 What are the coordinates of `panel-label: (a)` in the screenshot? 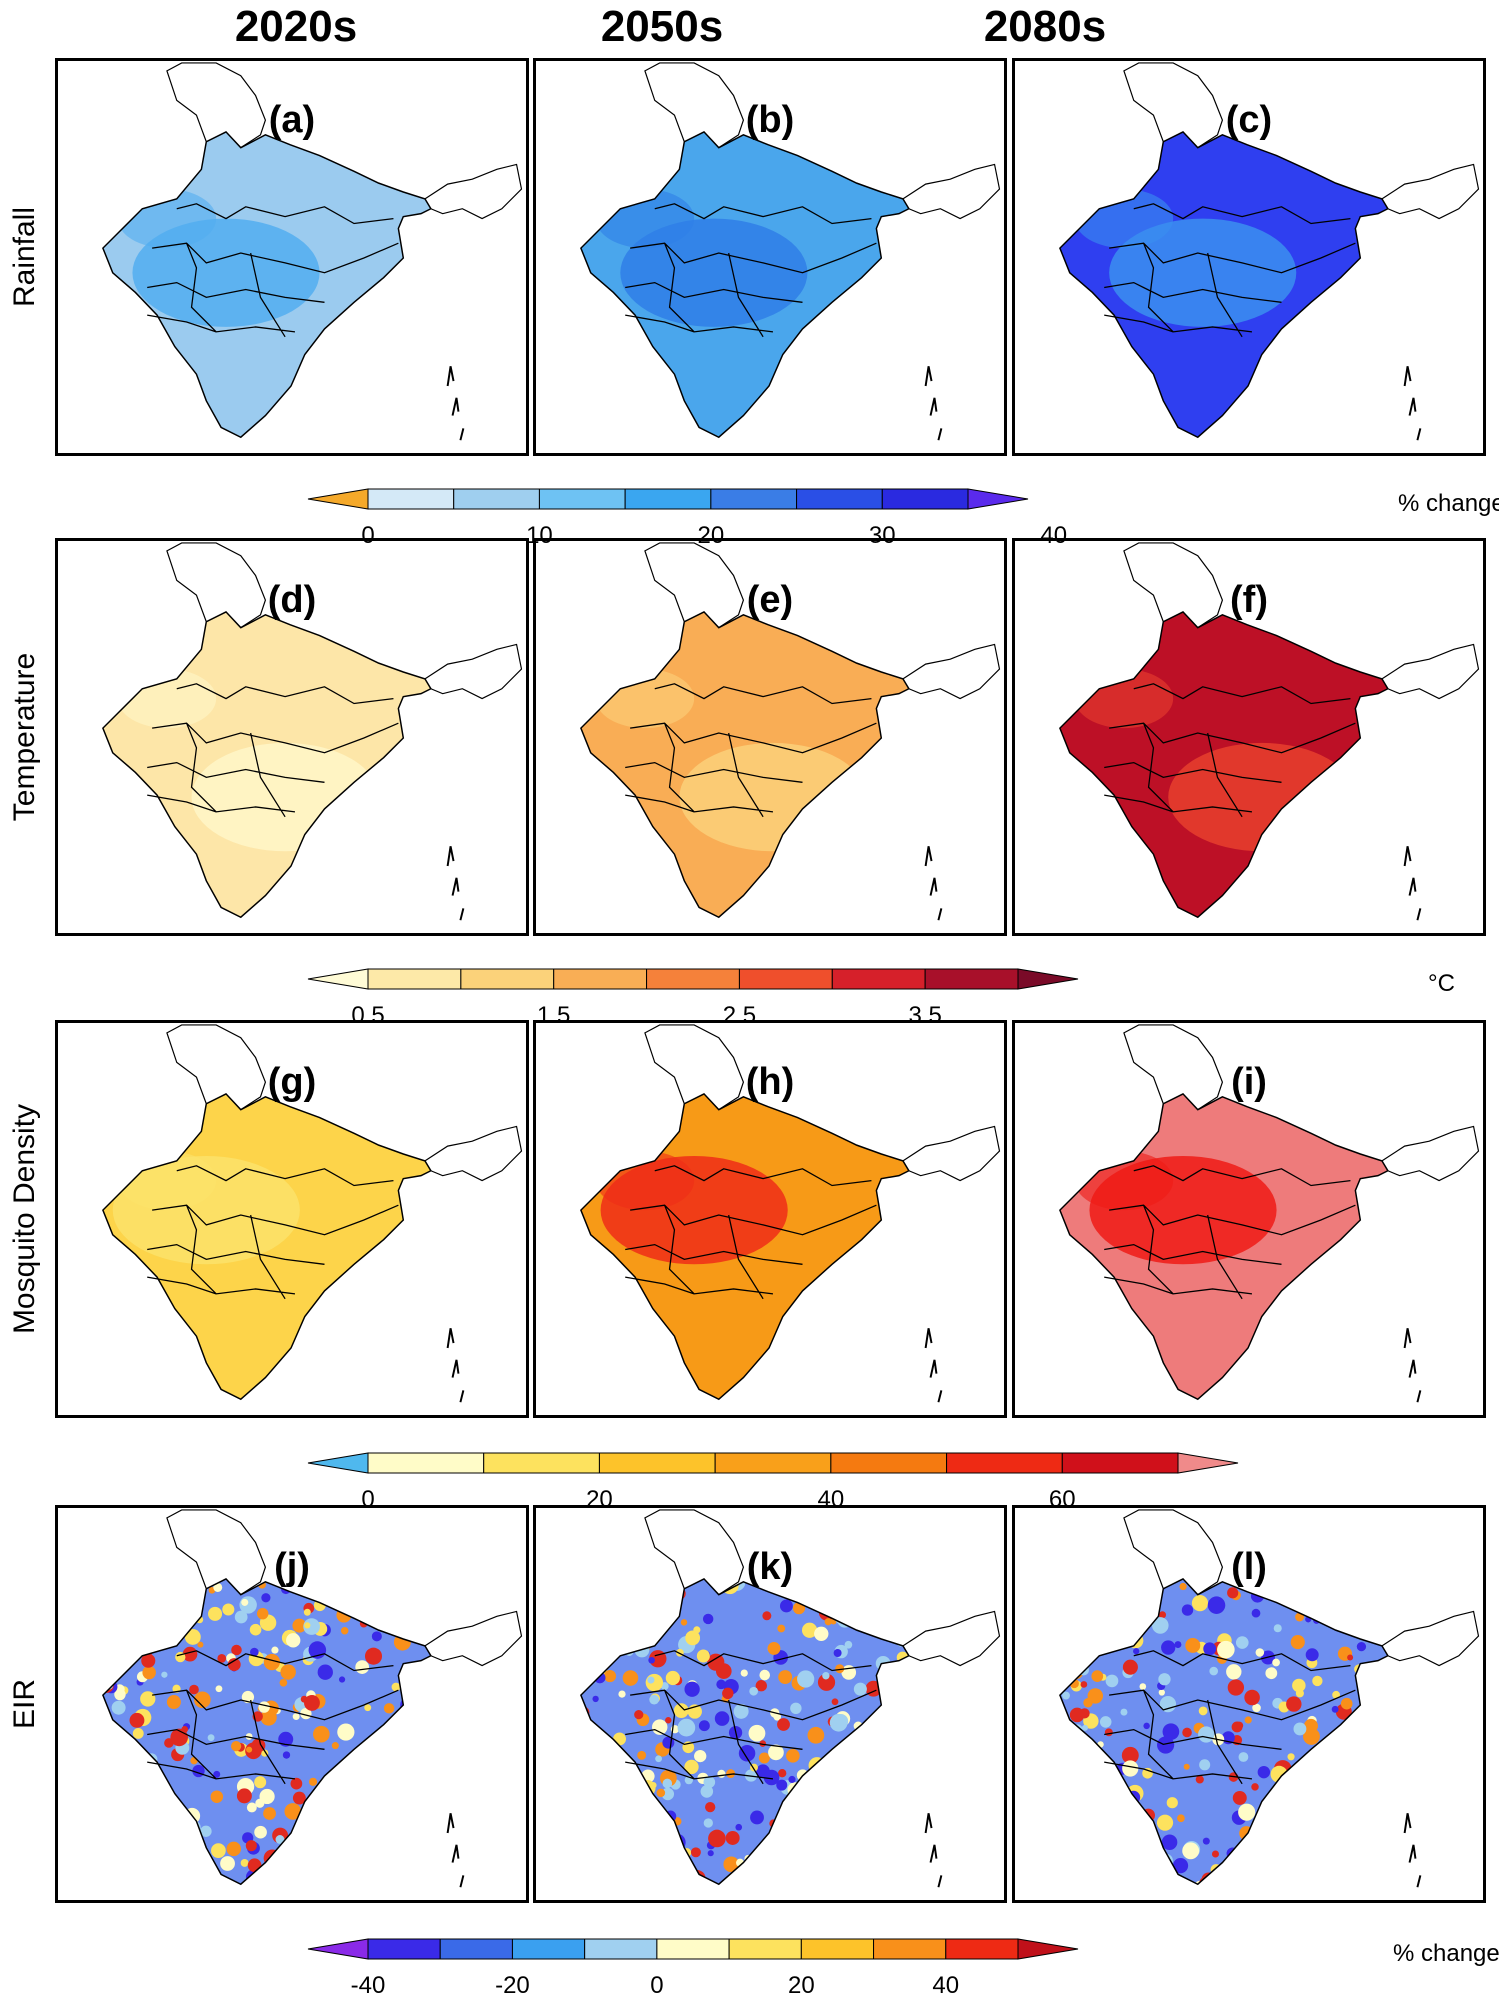 It's located at (292, 120).